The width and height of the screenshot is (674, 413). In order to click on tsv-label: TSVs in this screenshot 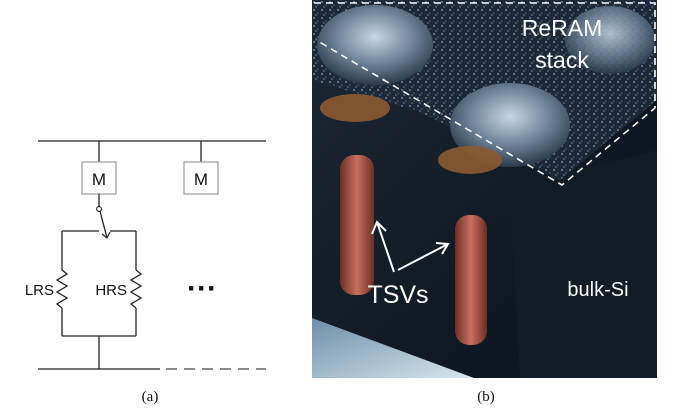, I will do `click(397, 295)`.